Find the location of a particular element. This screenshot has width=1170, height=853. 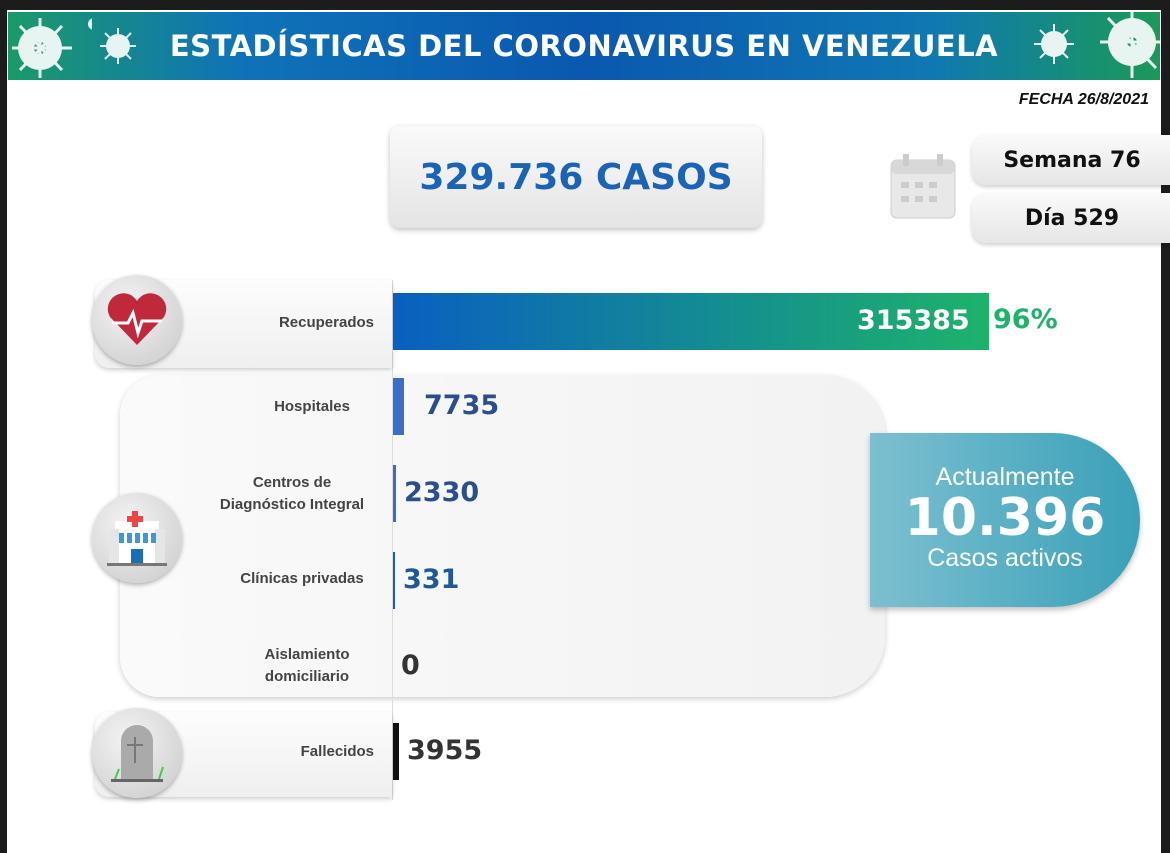

data-label: 0 is located at coordinates (410, 665).